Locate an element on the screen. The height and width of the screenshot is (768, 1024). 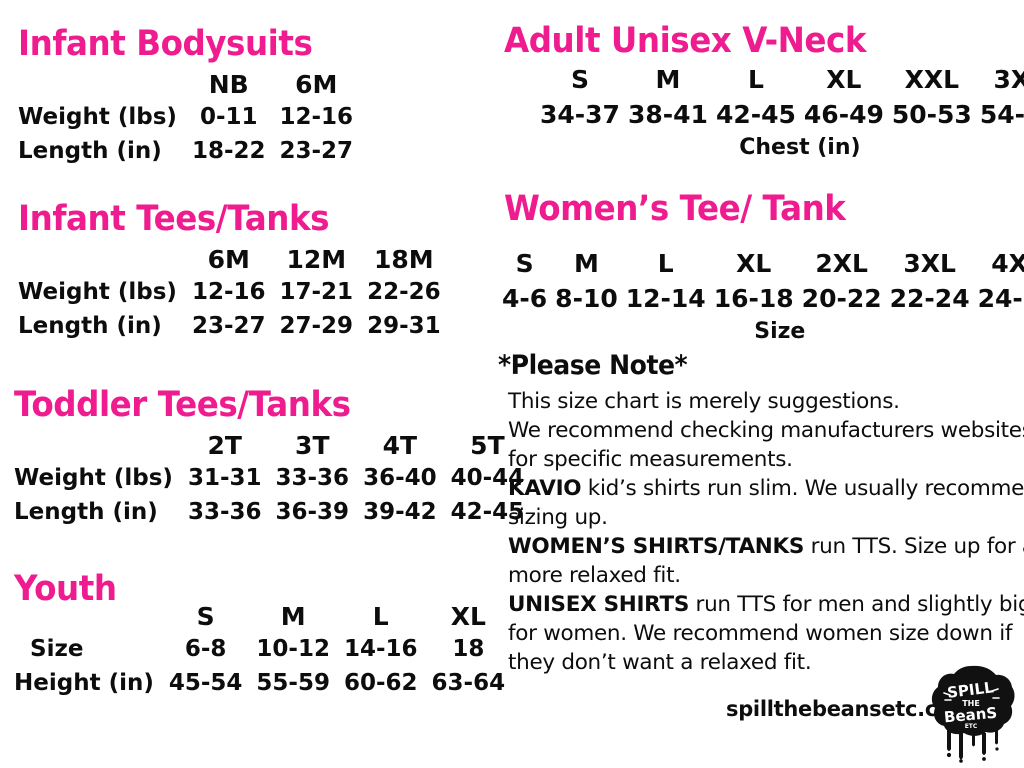
table-header-row: S M L XL is located at coordinates (263, 616).